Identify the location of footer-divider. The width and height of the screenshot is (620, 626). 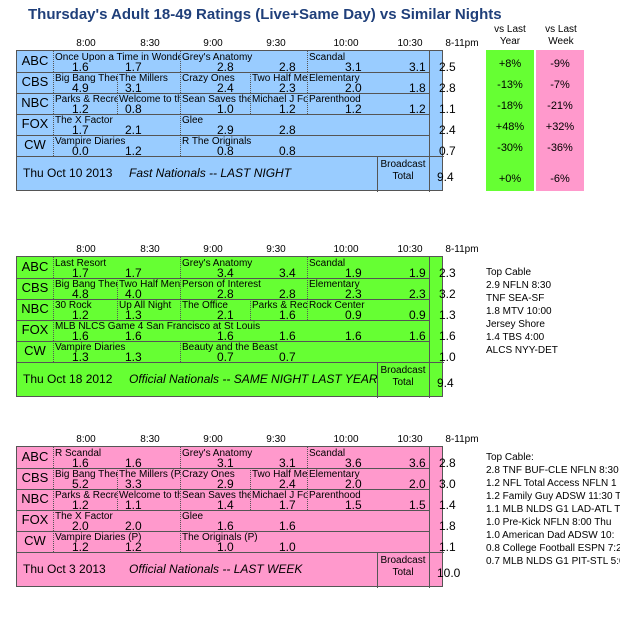
(230, 552).